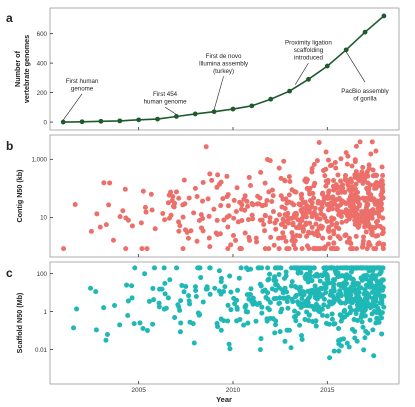 The width and height of the screenshot is (415, 407). What do you see at coordinates (41, 350) in the screenshot?
I see `y-tick-label: 0.01` at bounding box center [41, 350].